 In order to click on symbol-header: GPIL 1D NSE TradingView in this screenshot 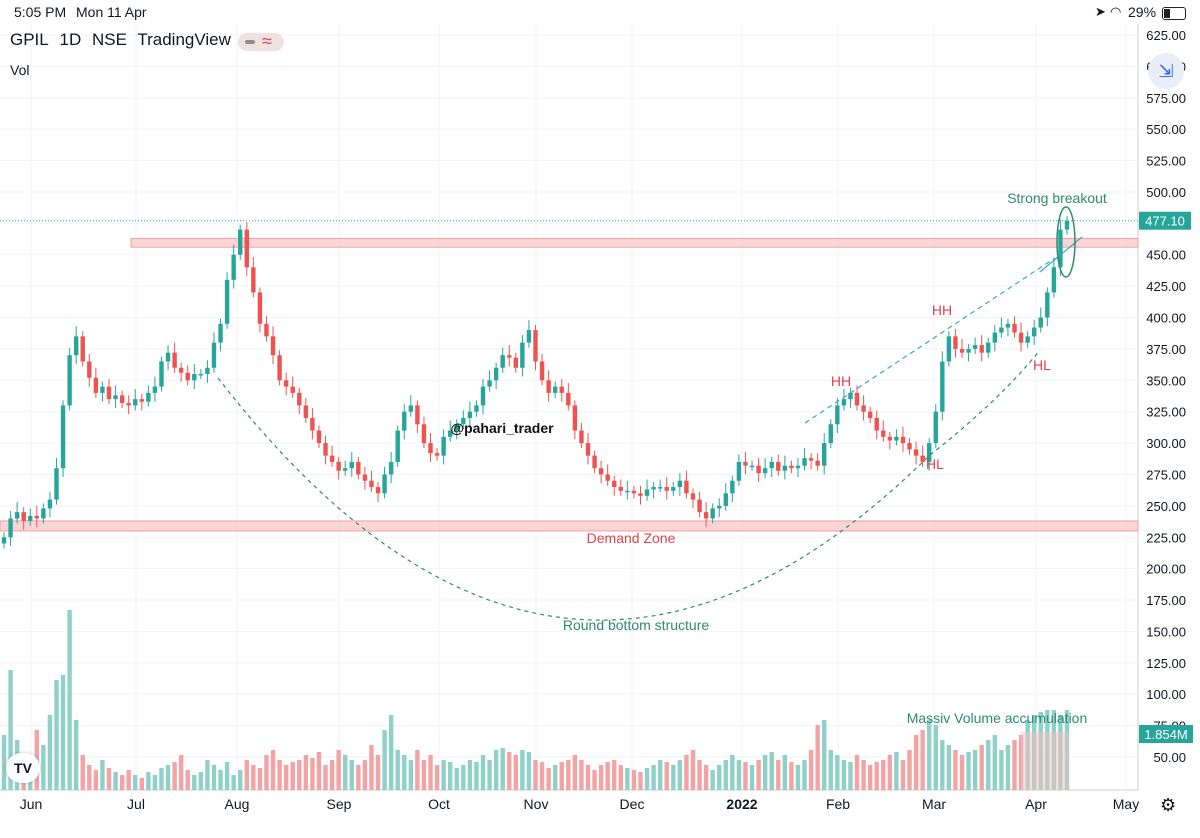, I will do `click(123, 40)`.